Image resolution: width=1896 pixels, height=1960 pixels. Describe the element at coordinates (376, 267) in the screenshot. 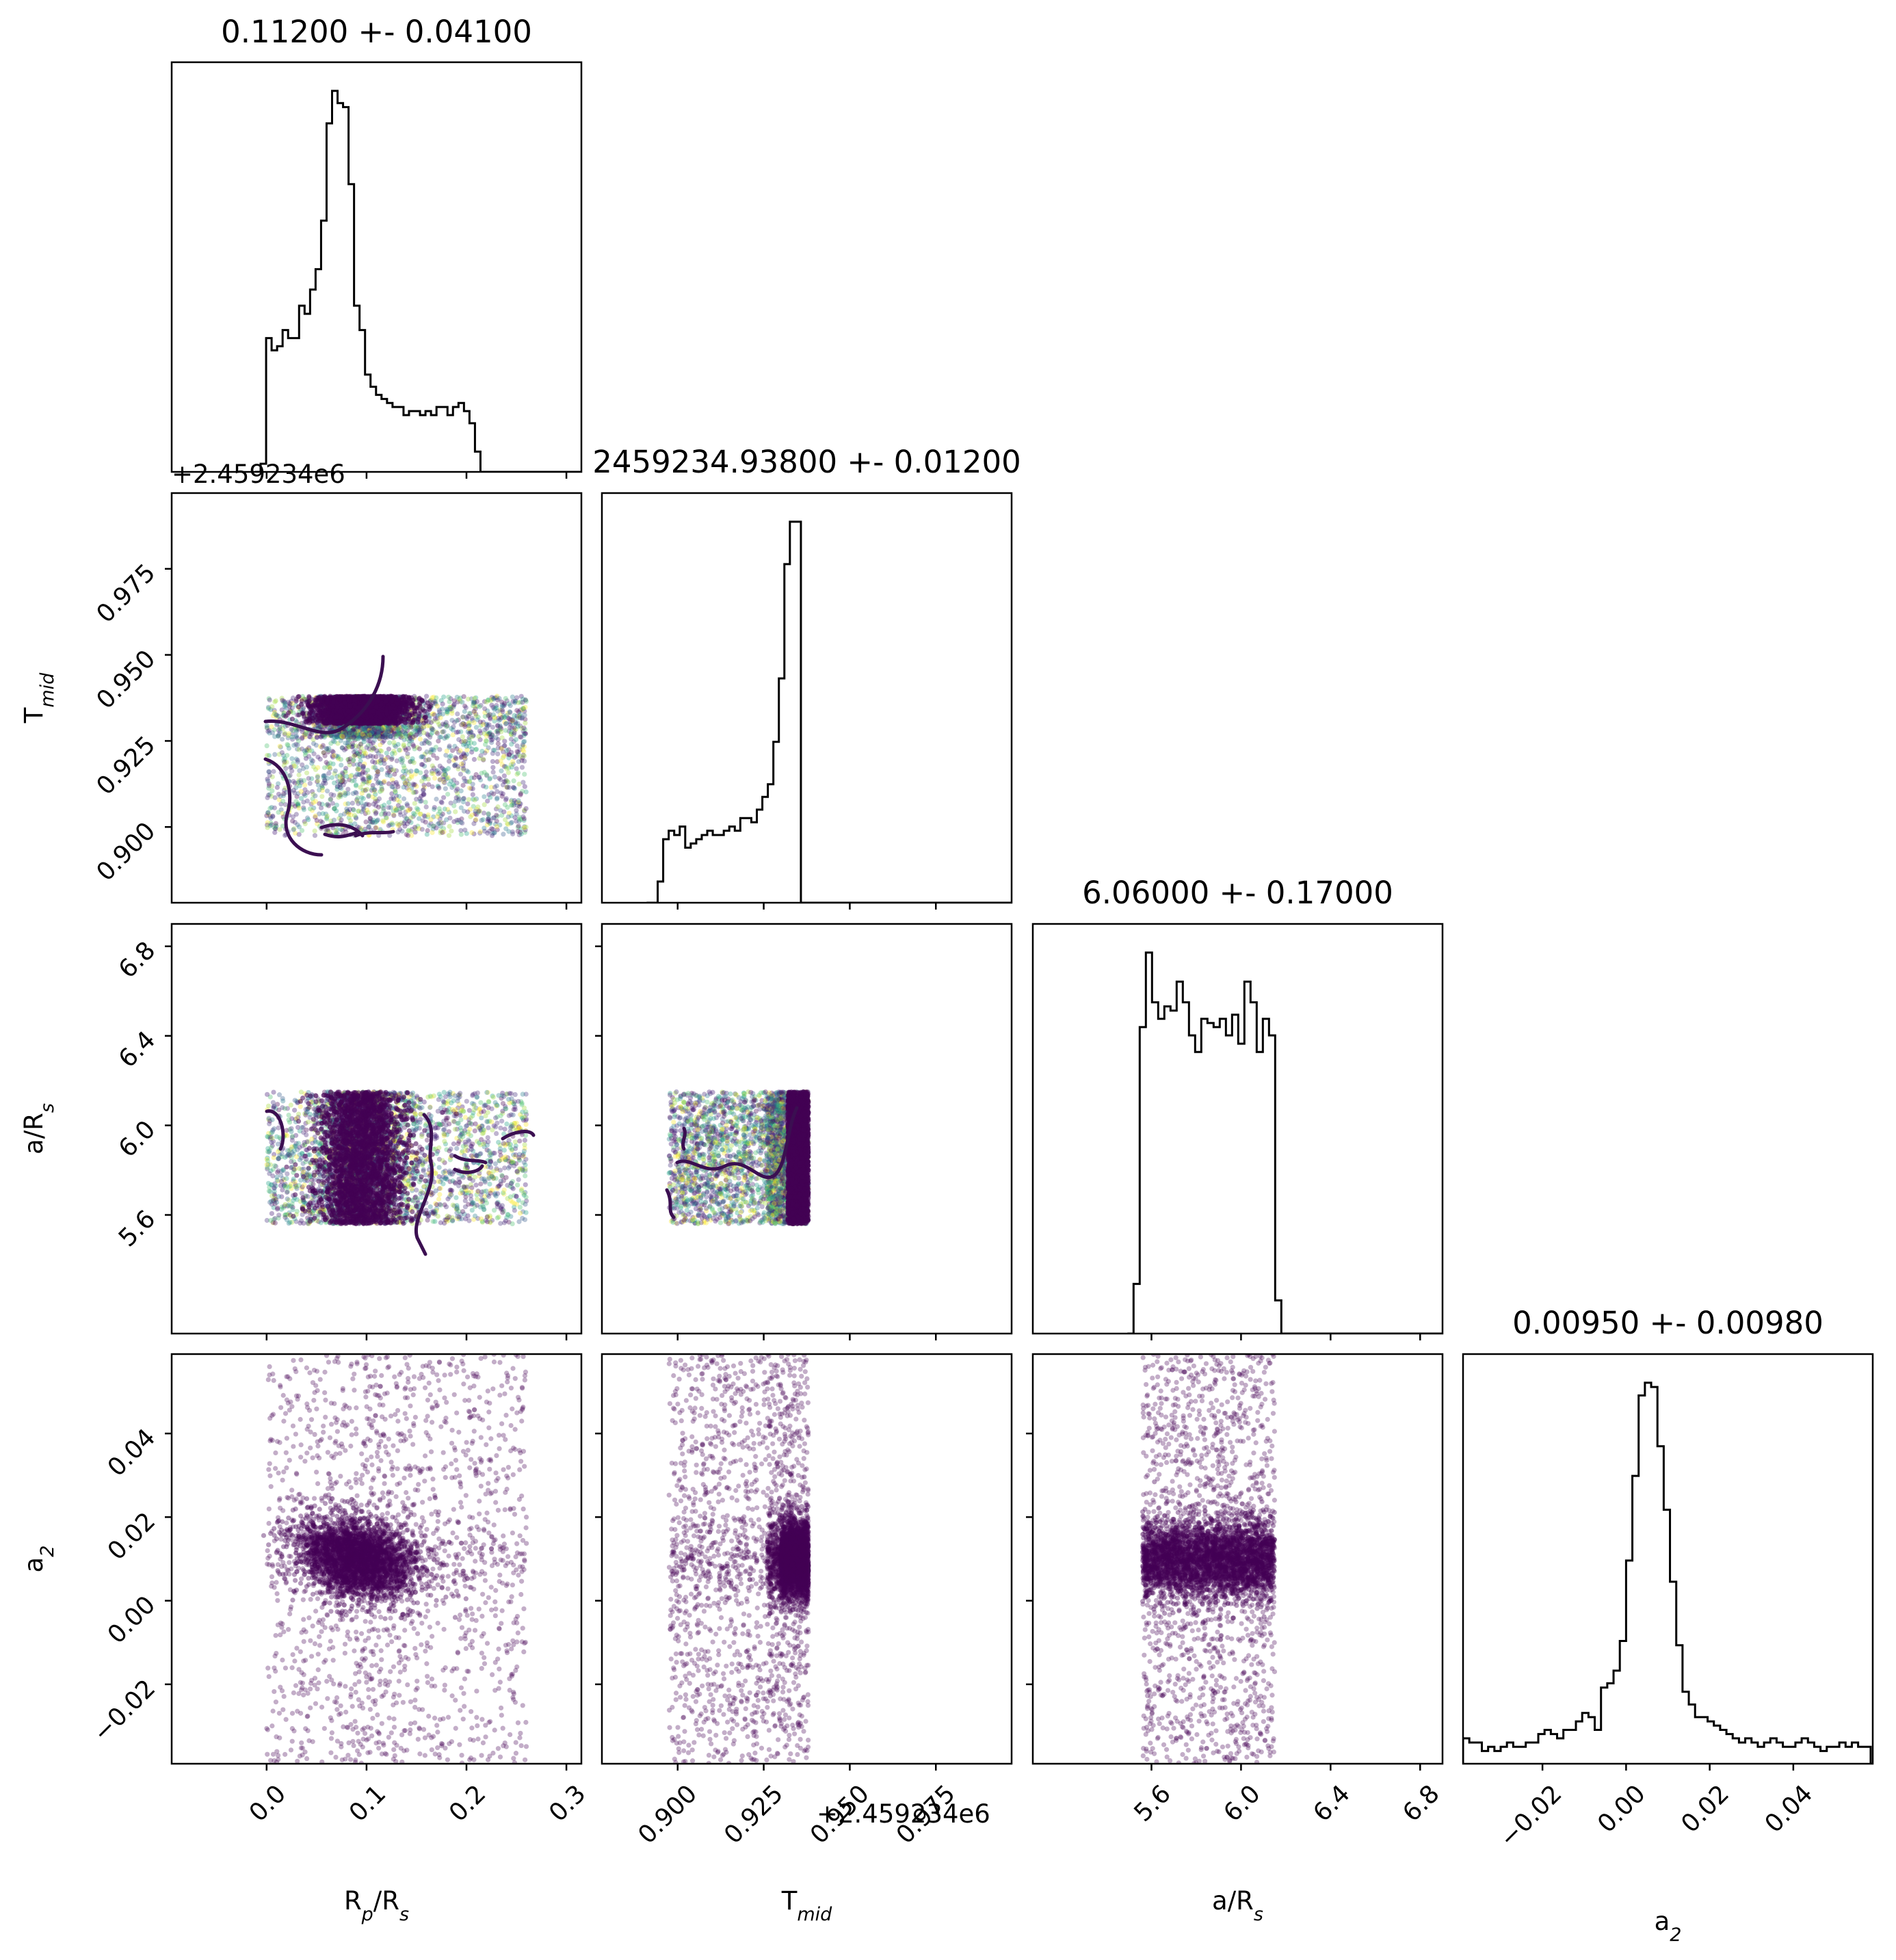

I see `axes-frame` at that location.